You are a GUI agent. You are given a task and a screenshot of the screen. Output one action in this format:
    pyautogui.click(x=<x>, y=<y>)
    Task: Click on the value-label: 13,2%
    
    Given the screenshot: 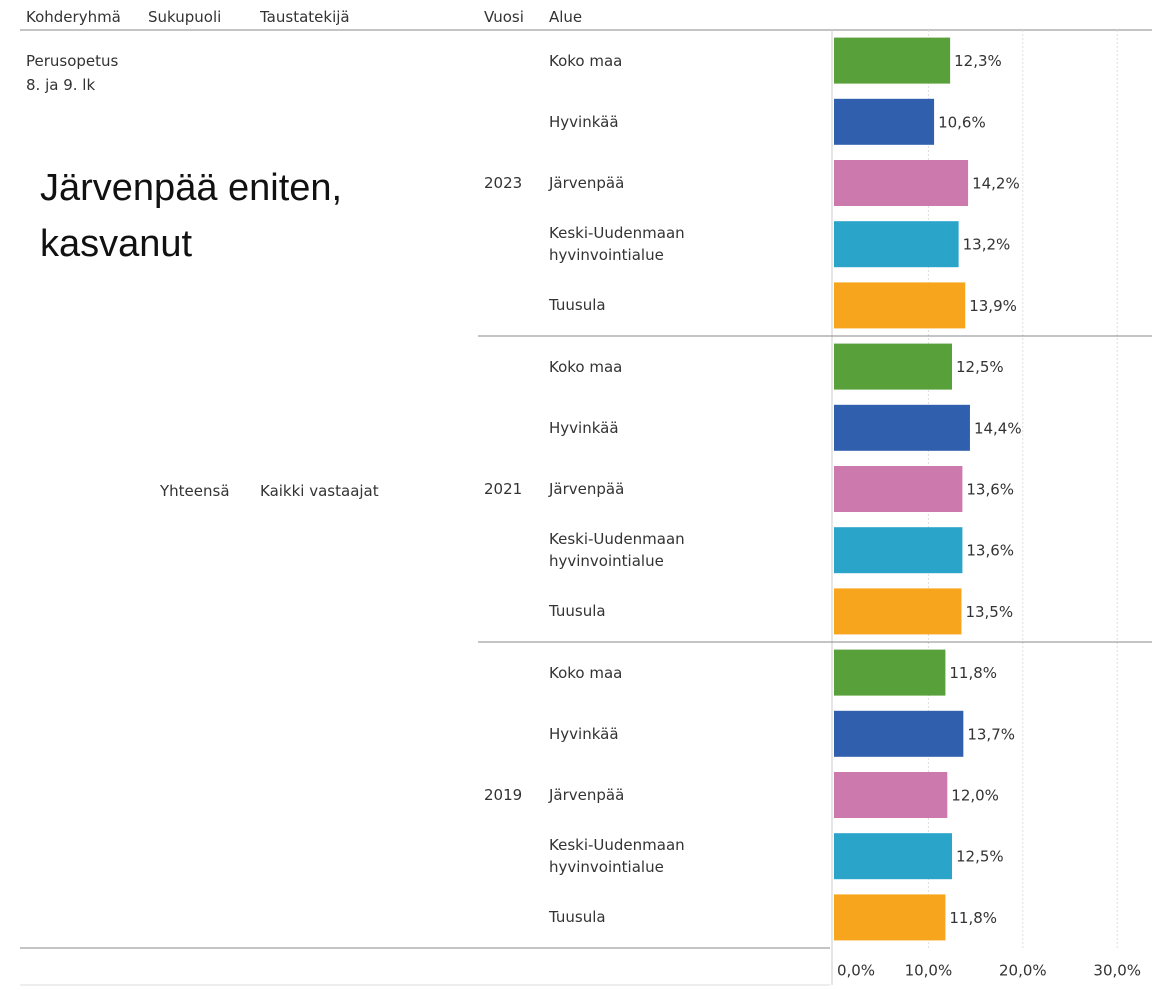 What is the action you would take?
    pyautogui.click(x=987, y=245)
    